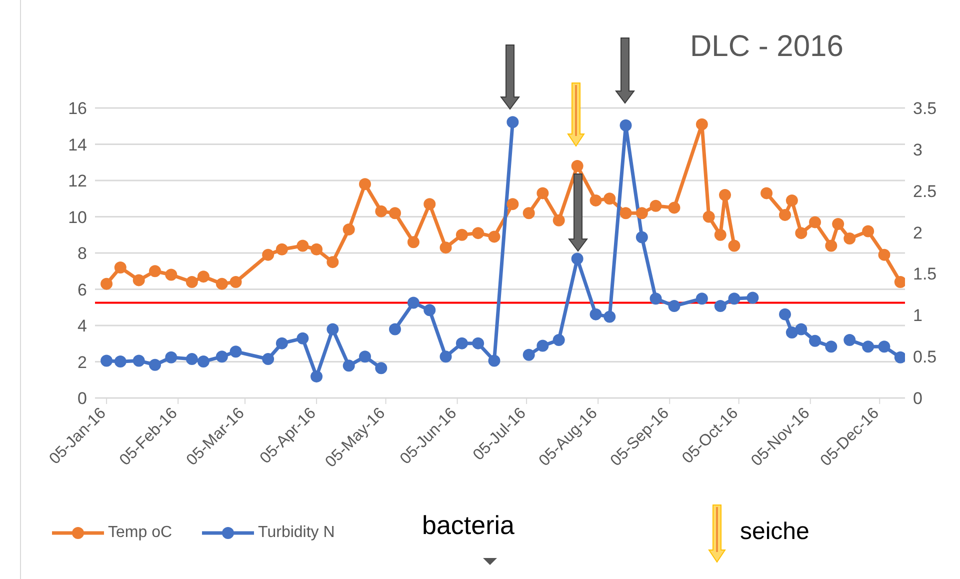  Describe the element at coordinates (77, 108) in the screenshot. I see `y-tick-label: 16` at that location.